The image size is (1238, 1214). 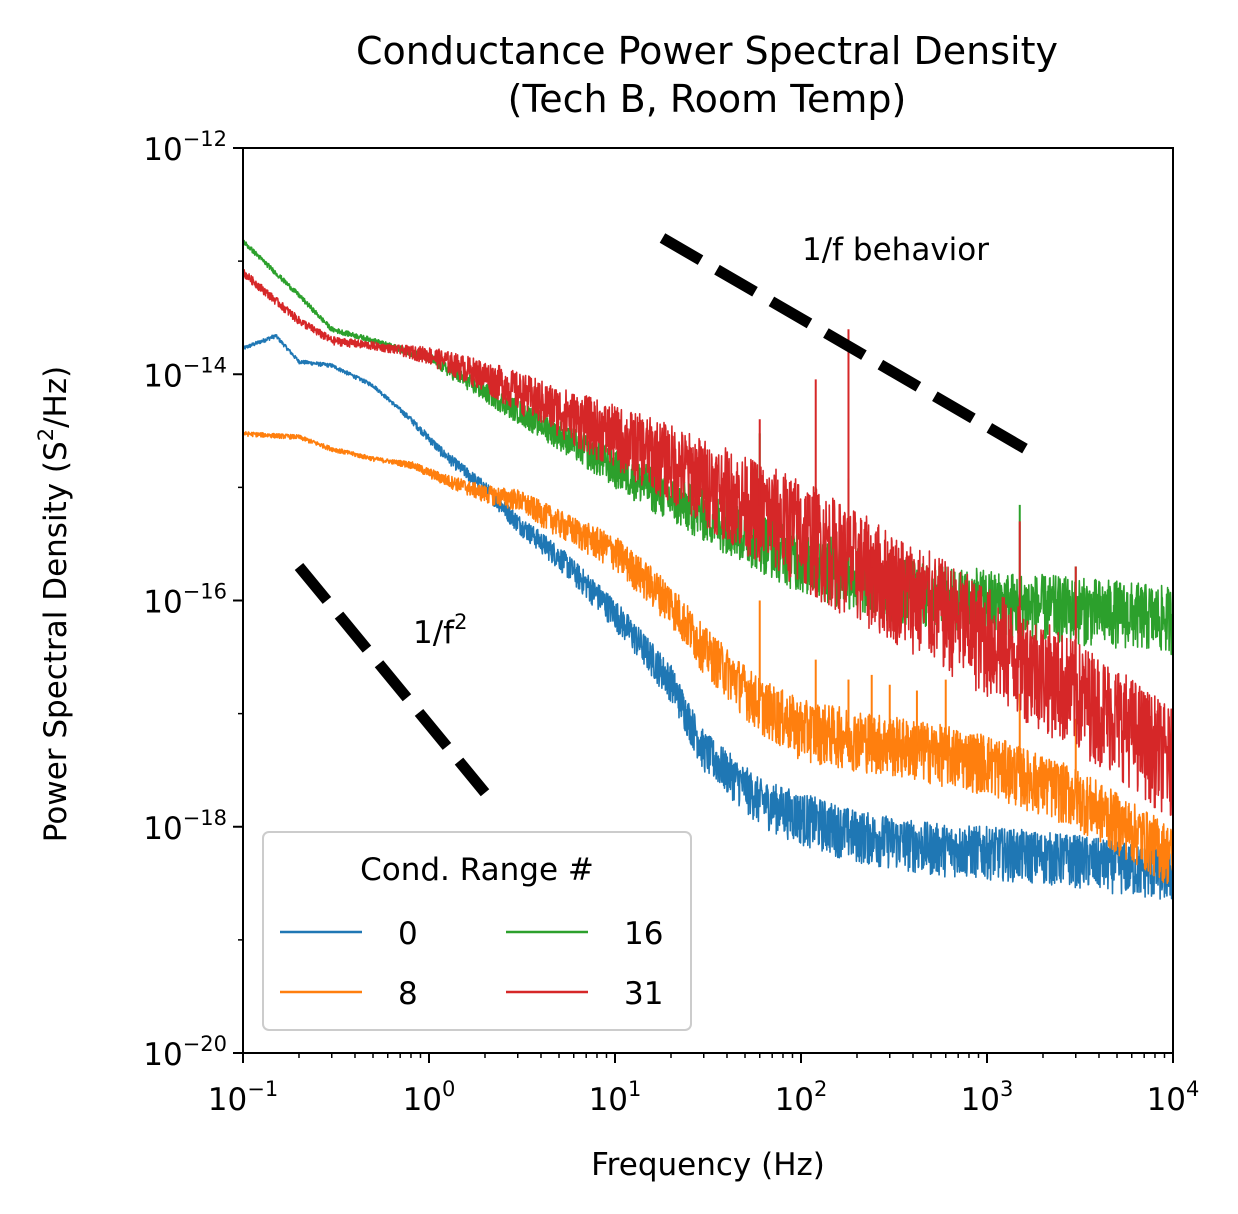 I want to click on x-axis-label: Frequency (Hz), so click(x=708, y=1165).